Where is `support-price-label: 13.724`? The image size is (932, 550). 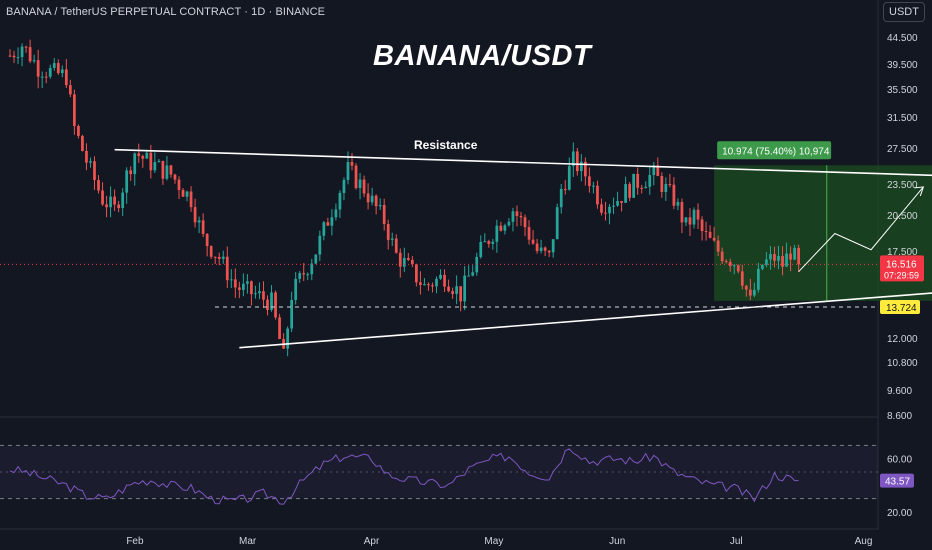
support-price-label: 13.724 is located at coordinates (901, 308).